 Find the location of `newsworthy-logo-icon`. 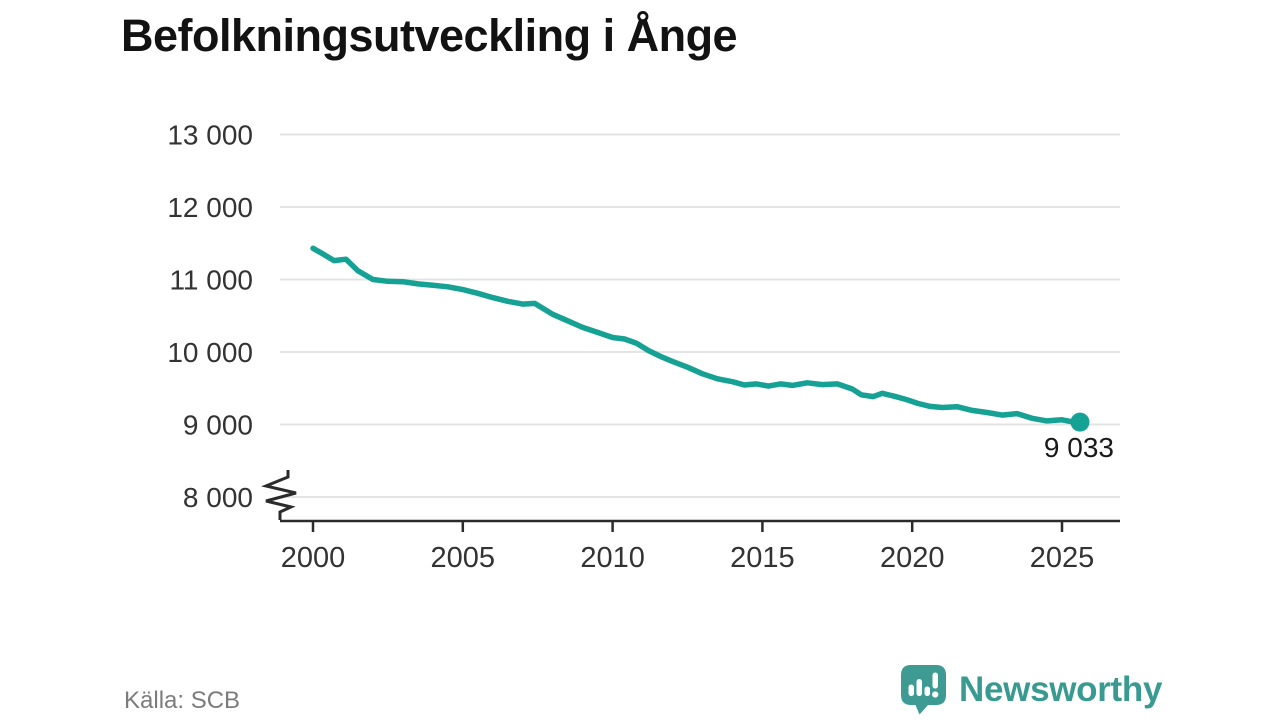

newsworthy-logo-icon is located at coordinates (923, 690).